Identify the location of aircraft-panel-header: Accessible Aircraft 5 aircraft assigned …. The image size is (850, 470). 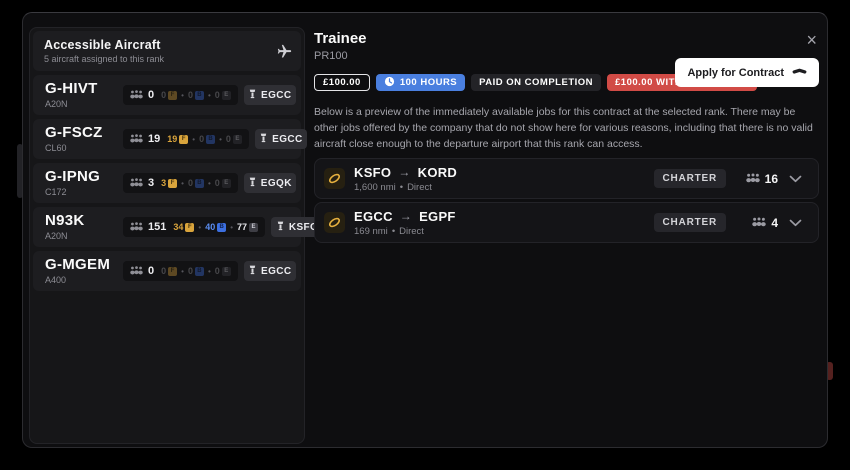
(167, 51).